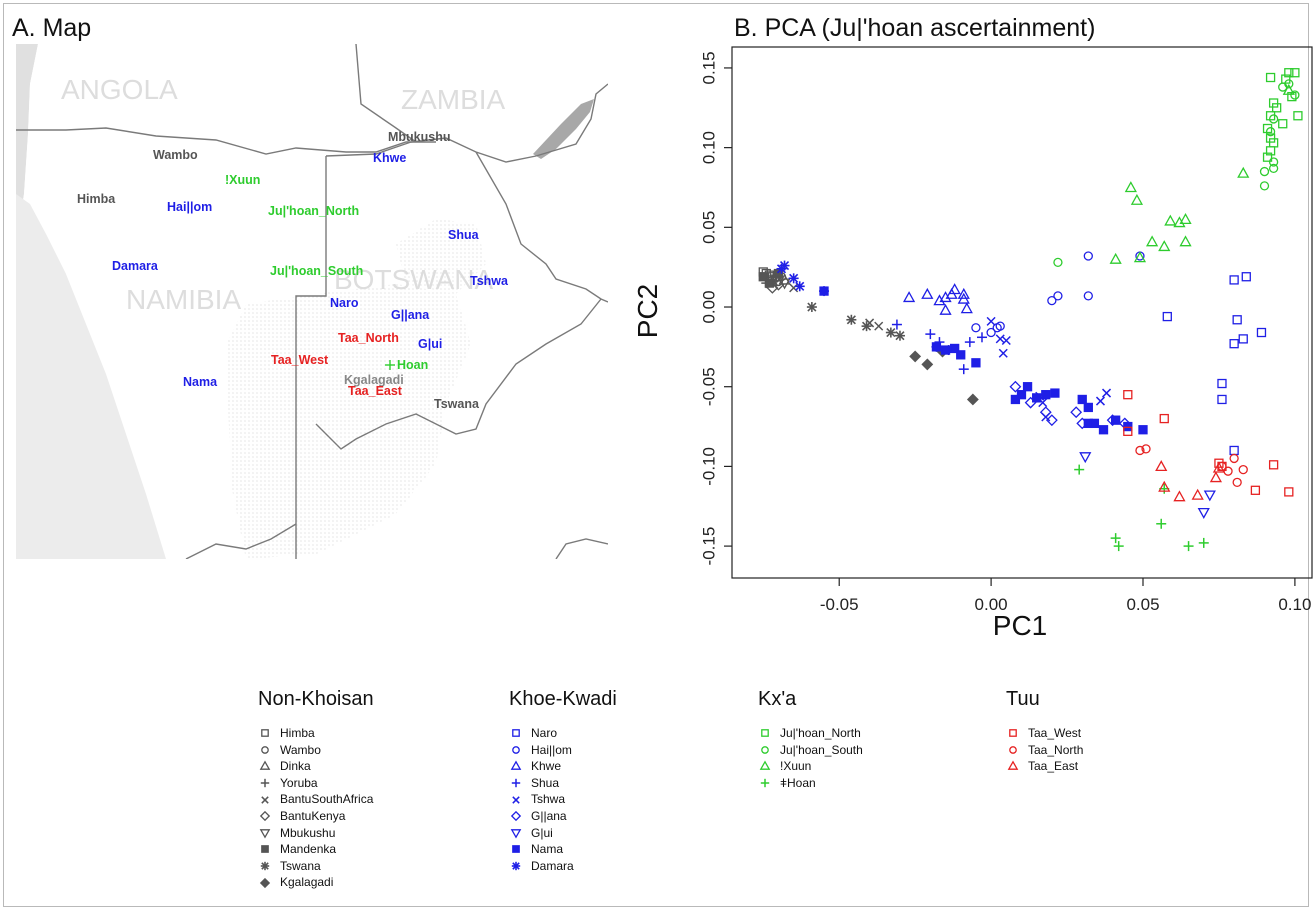 The width and height of the screenshot is (1314, 912). I want to click on legend-item: Ju|'hoan_South, so click(810, 750).